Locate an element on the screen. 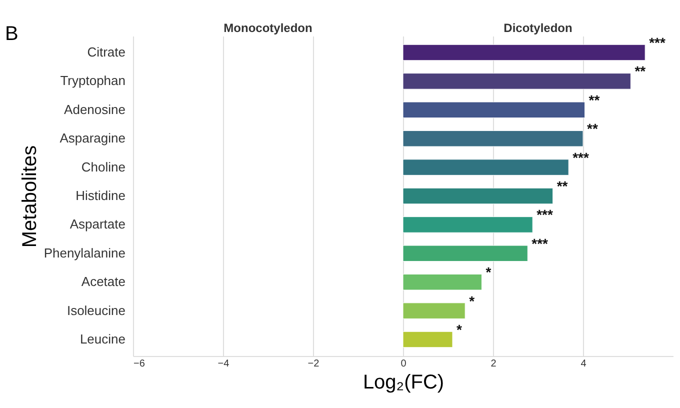 This screenshot has height=408, width=680. text: Dicotyledon is located at coordinates (538, 28).